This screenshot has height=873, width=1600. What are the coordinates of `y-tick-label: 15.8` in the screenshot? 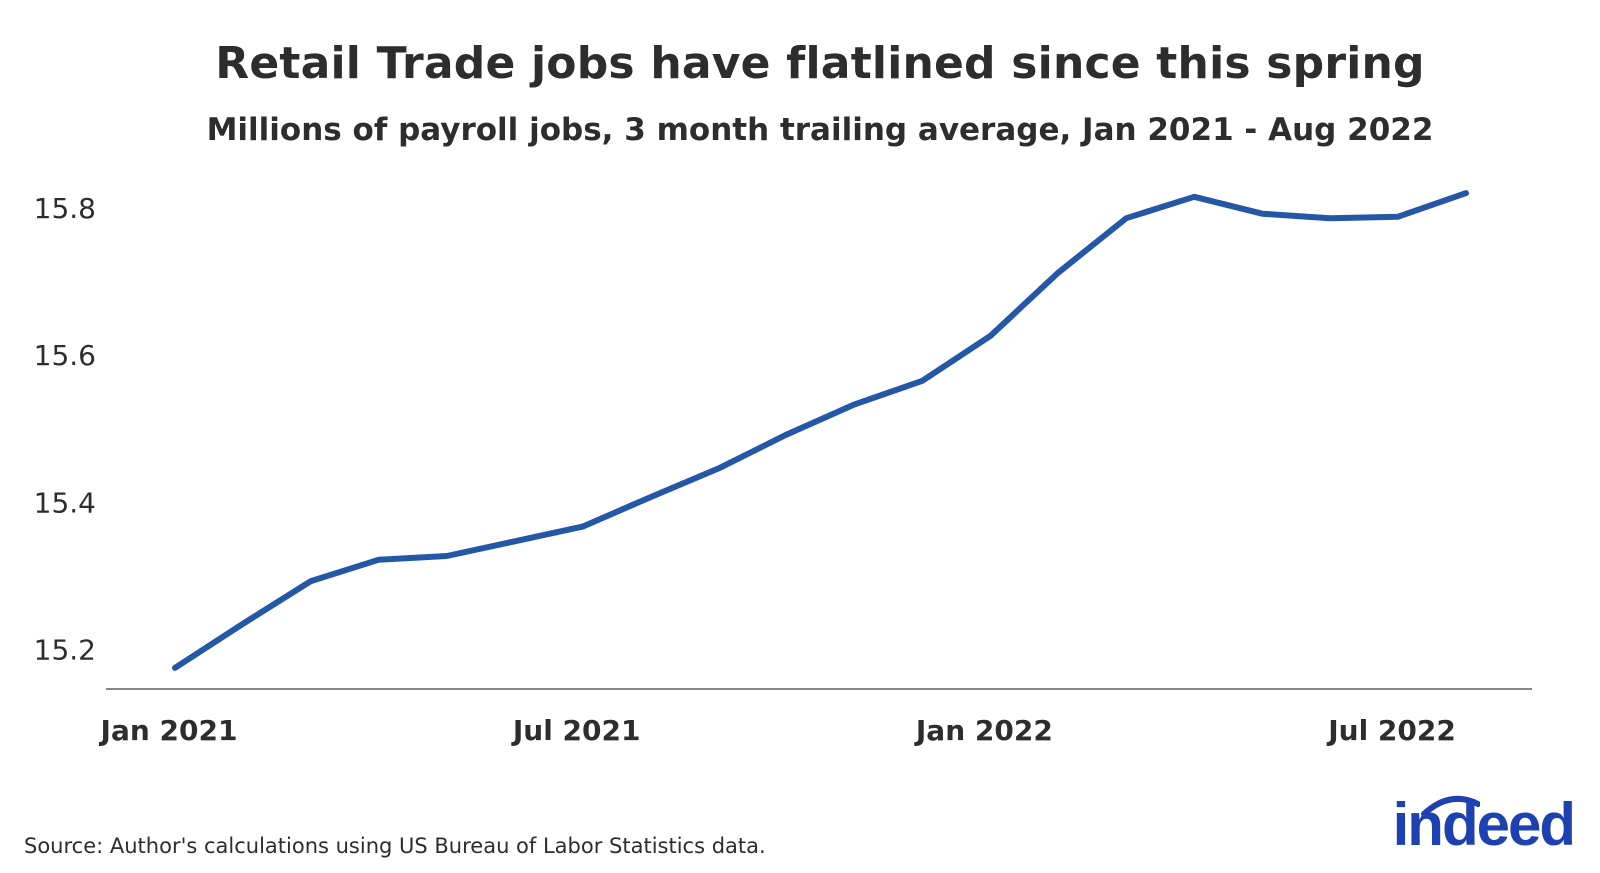 It's located at (65, 208).